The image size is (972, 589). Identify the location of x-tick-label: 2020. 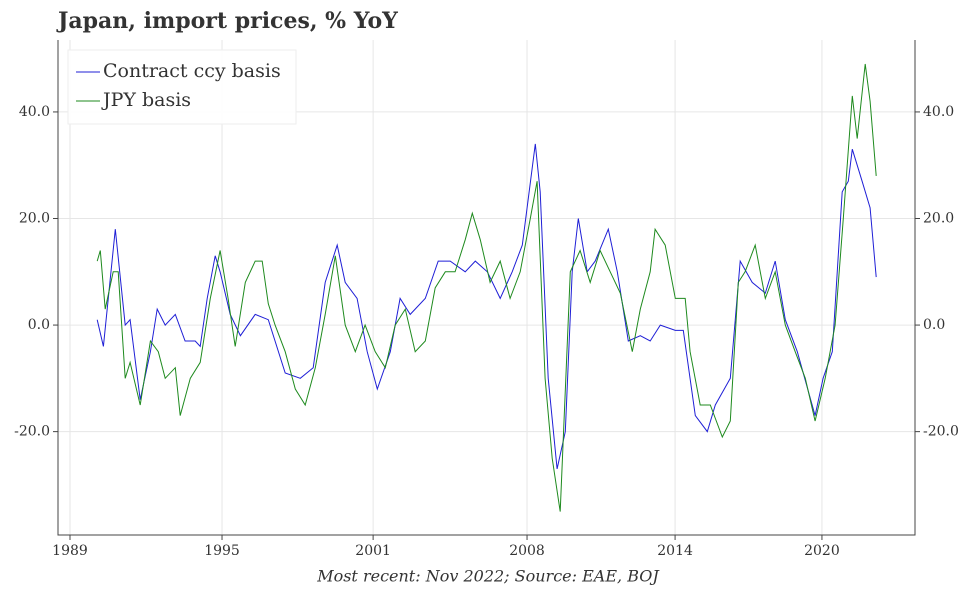
(822, 551).